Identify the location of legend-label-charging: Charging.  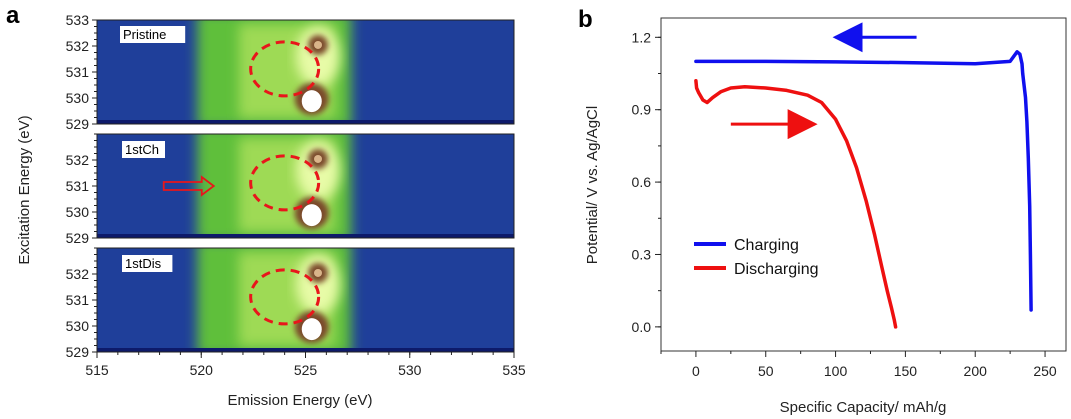
(766, 245).